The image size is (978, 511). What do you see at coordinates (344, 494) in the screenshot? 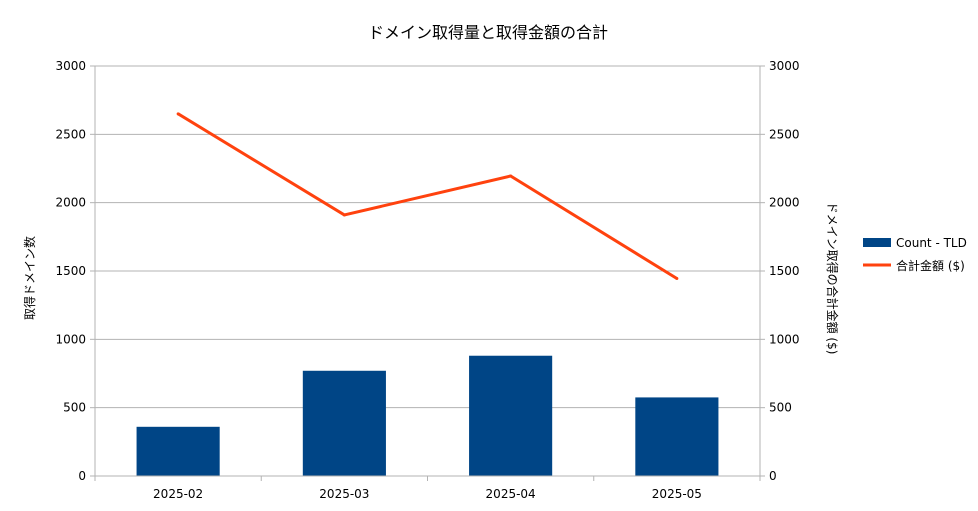
I see `x-tick-label: 2025-03` at bounding box center [344, 494].